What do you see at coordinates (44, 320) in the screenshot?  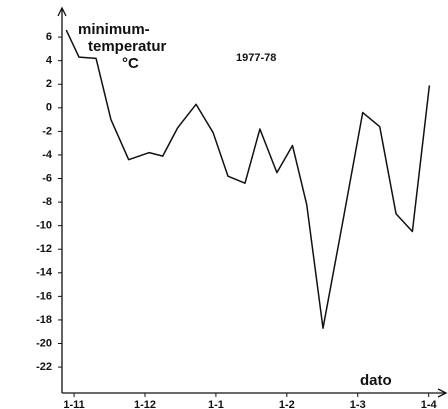 I see `y-tick-label: -18` at bounding box center [44, 320].